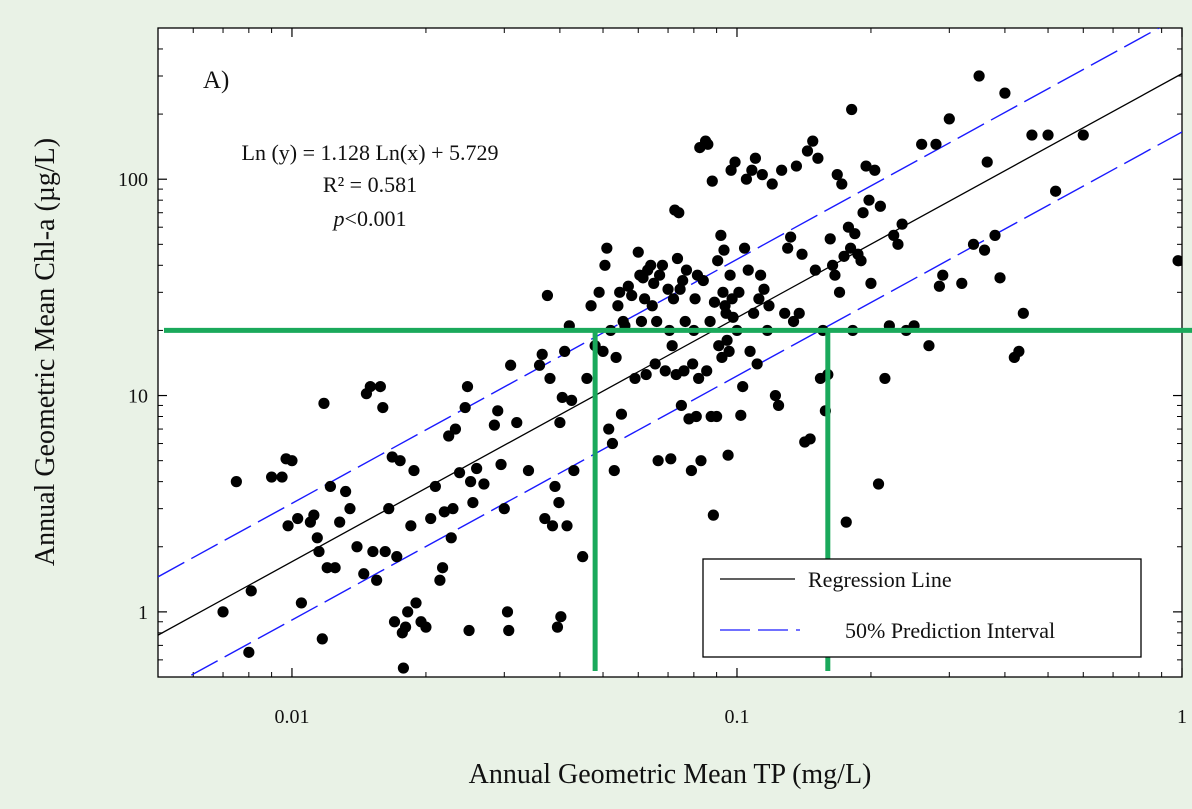 The height and width of the screenshot is (809, 1192). Describe the element at coordinates (370, 152) in the screenshot. I see `regression-equation: Ln (y) = 1.128 Ln(x) + 5.729` at that location.